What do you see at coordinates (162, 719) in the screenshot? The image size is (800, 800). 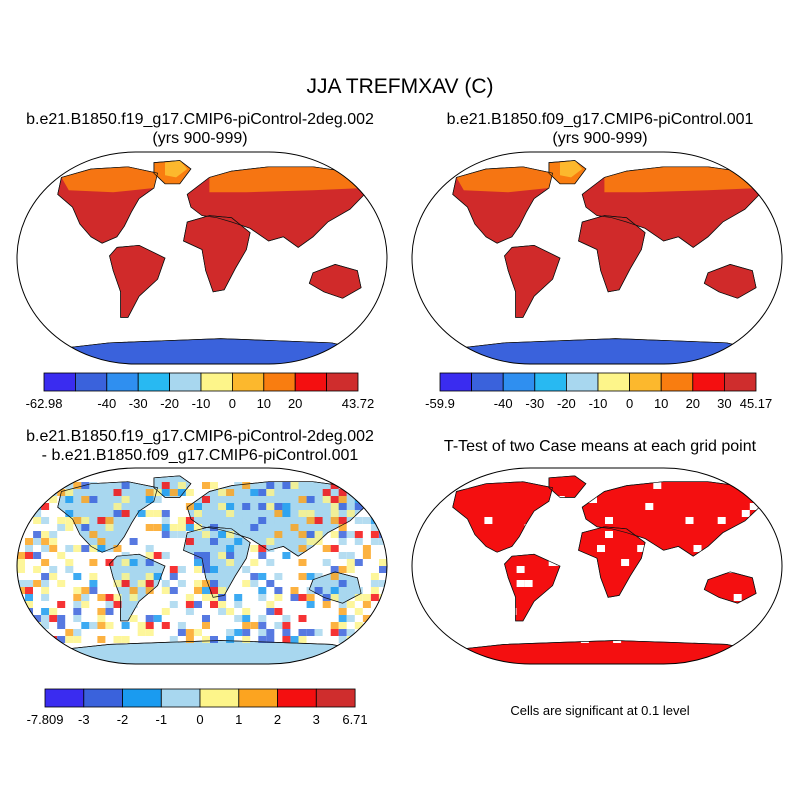 I see `colorbar-3-label: -1` at bounding box center [162, 719].